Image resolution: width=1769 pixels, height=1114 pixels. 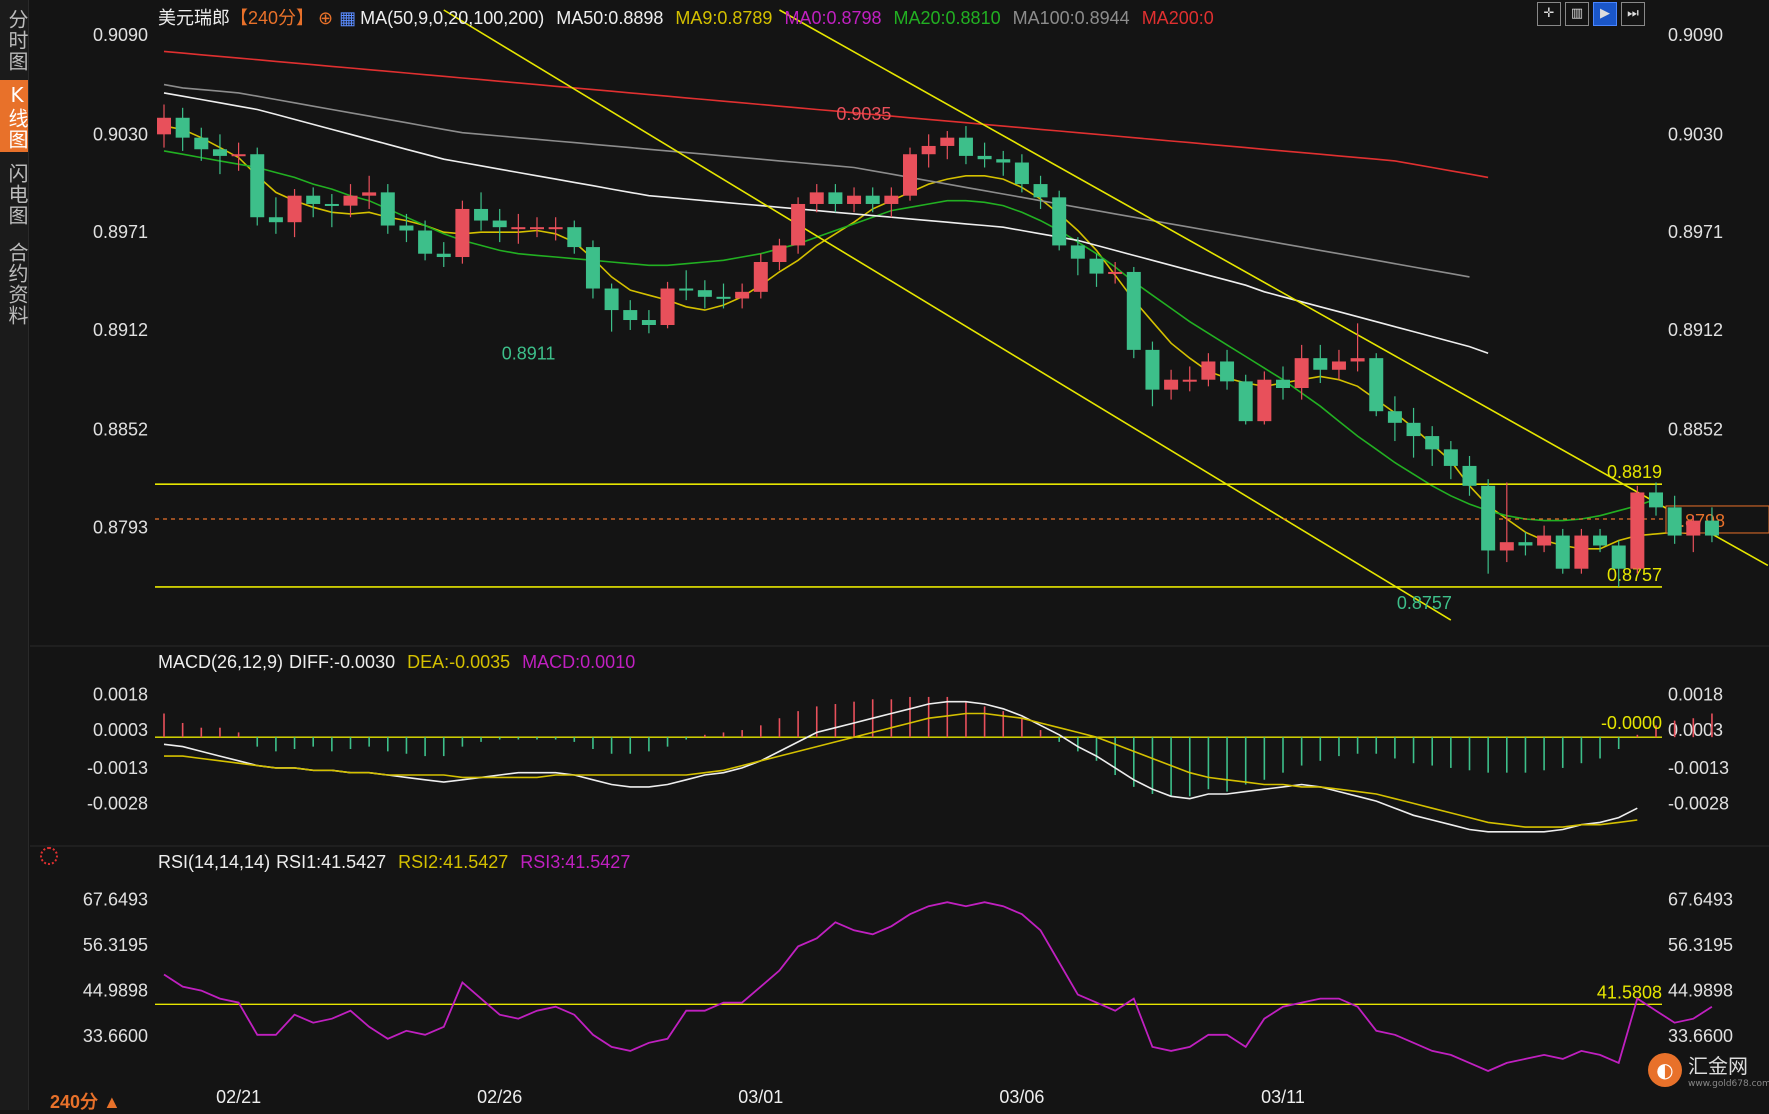 I want to click on rsi-axis-tick-left: 44.9898, so click(x=115, y=991).